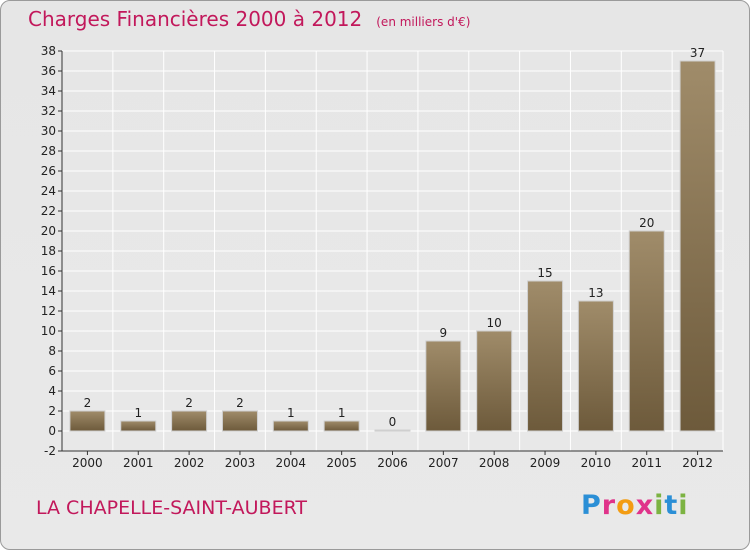  I want to click on x-tick-label: 2008, so click(494, 463).